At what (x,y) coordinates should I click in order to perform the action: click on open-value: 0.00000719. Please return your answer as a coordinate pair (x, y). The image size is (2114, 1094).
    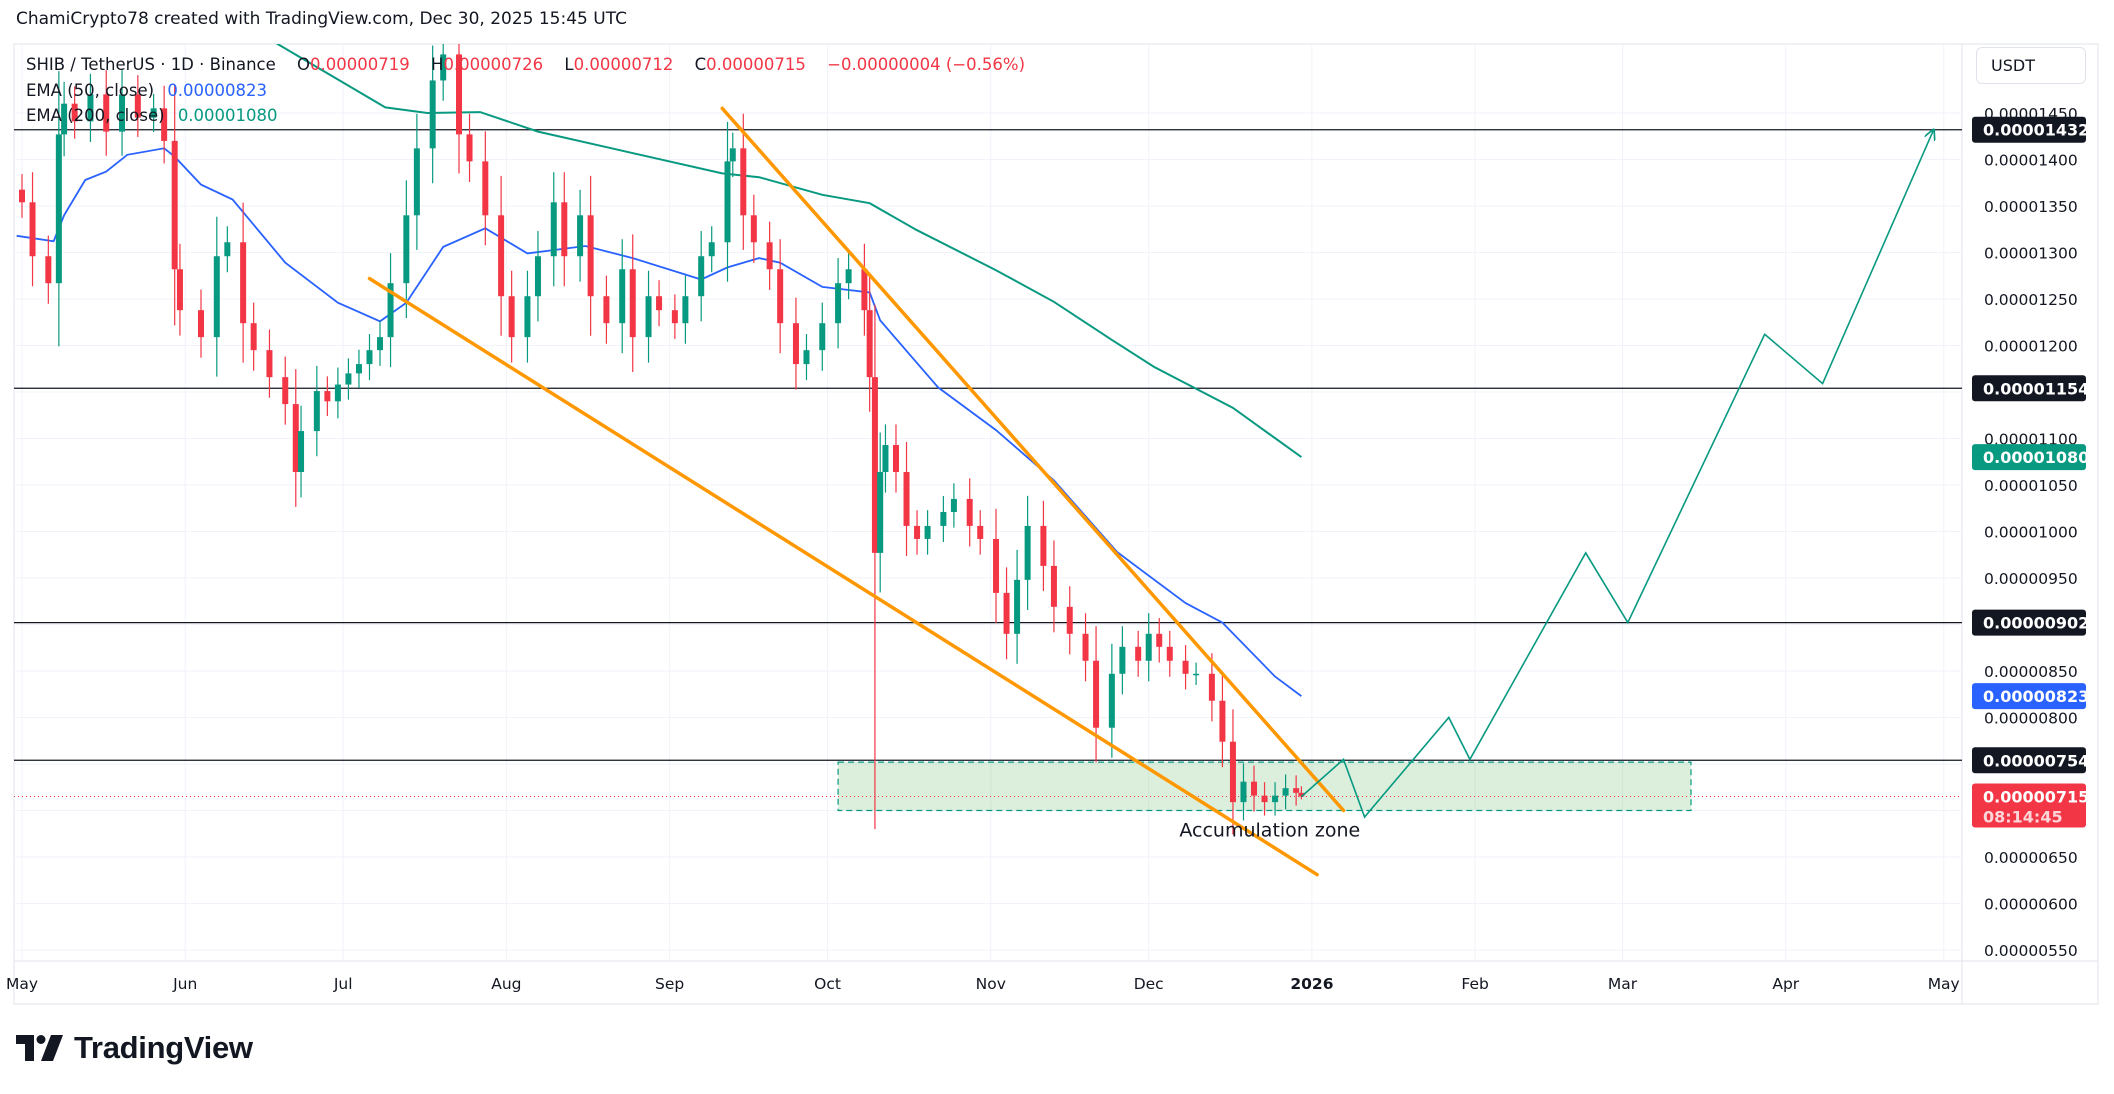
    Looking at the image, I should click on (360, 64).